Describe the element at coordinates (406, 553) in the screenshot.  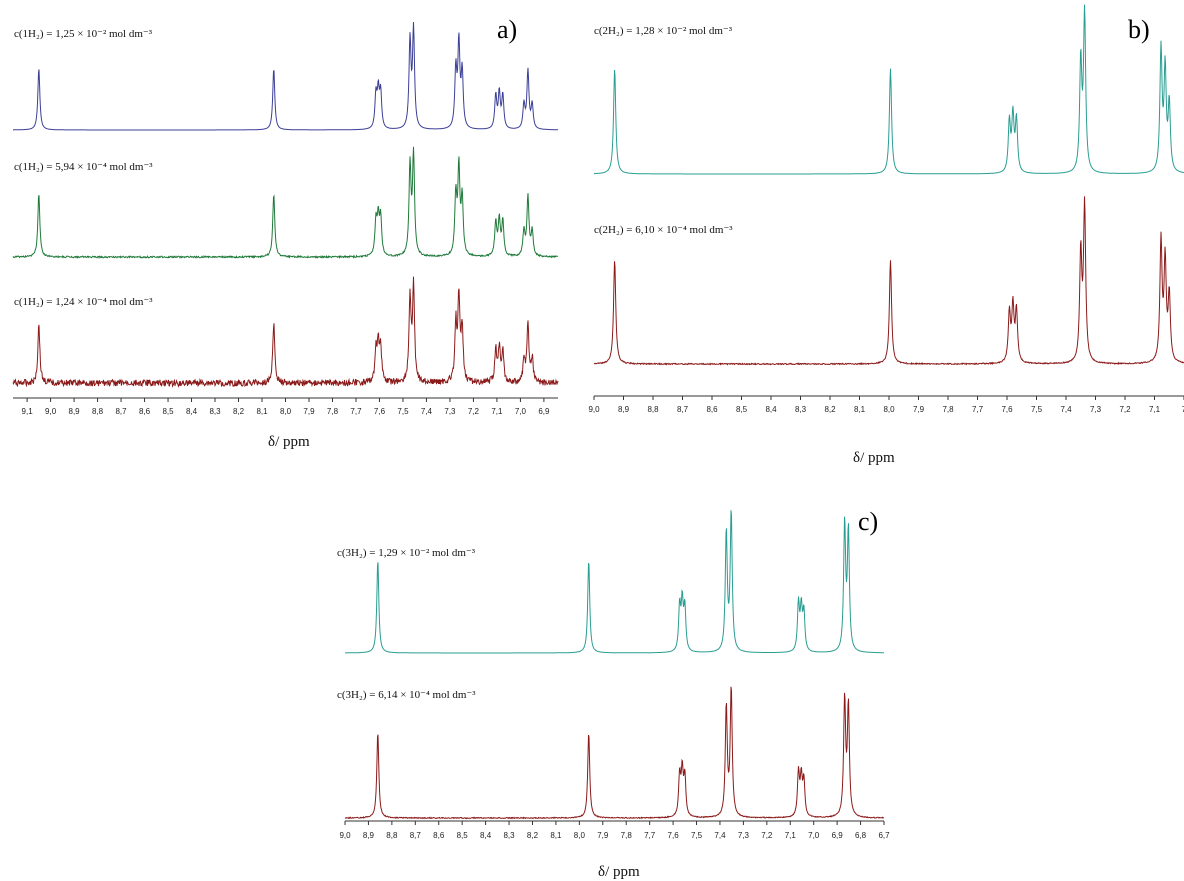
I see `panel-c-spectrum-1-label: c(3H₂) = 1,29 × 10⁻² mol dm⁻³` at that location.